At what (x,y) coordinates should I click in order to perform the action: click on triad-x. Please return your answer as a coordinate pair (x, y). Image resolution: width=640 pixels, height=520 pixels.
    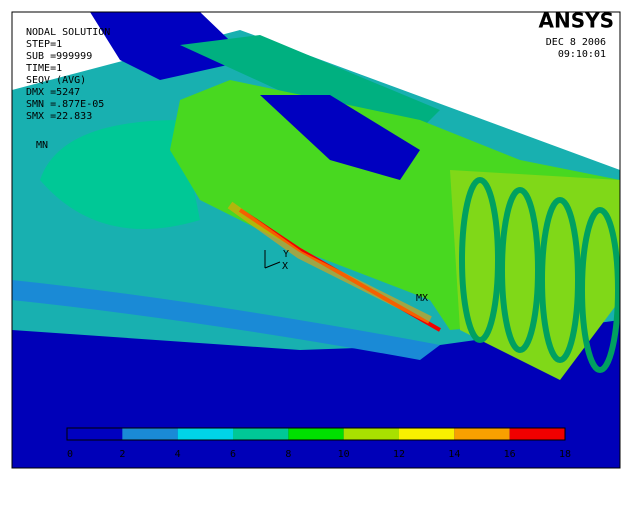
    Looking at the image, I should click on (272, 265).